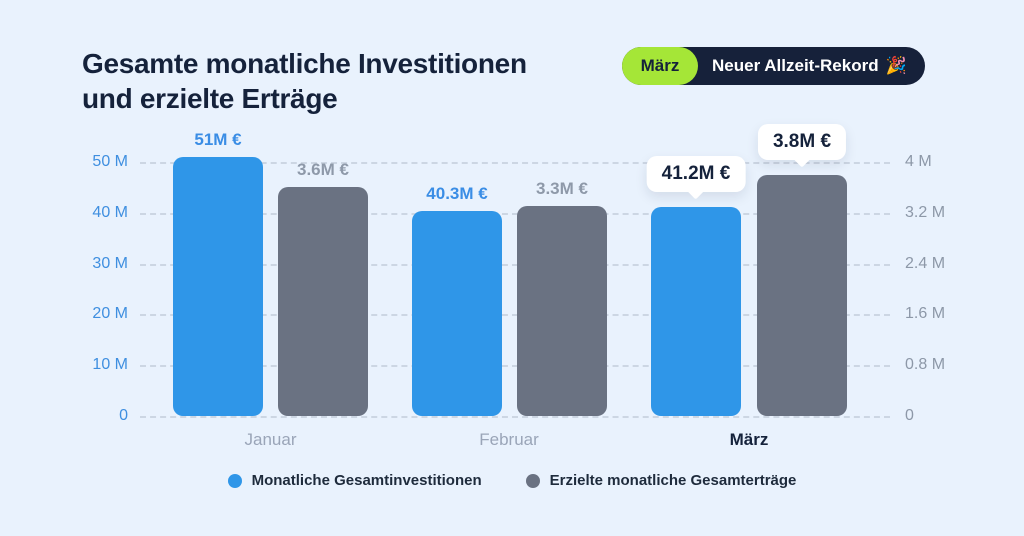  Describe the element at coordinates (749, 439) in the screenshot. I see `x-axis-label-maerz: März` at that location.